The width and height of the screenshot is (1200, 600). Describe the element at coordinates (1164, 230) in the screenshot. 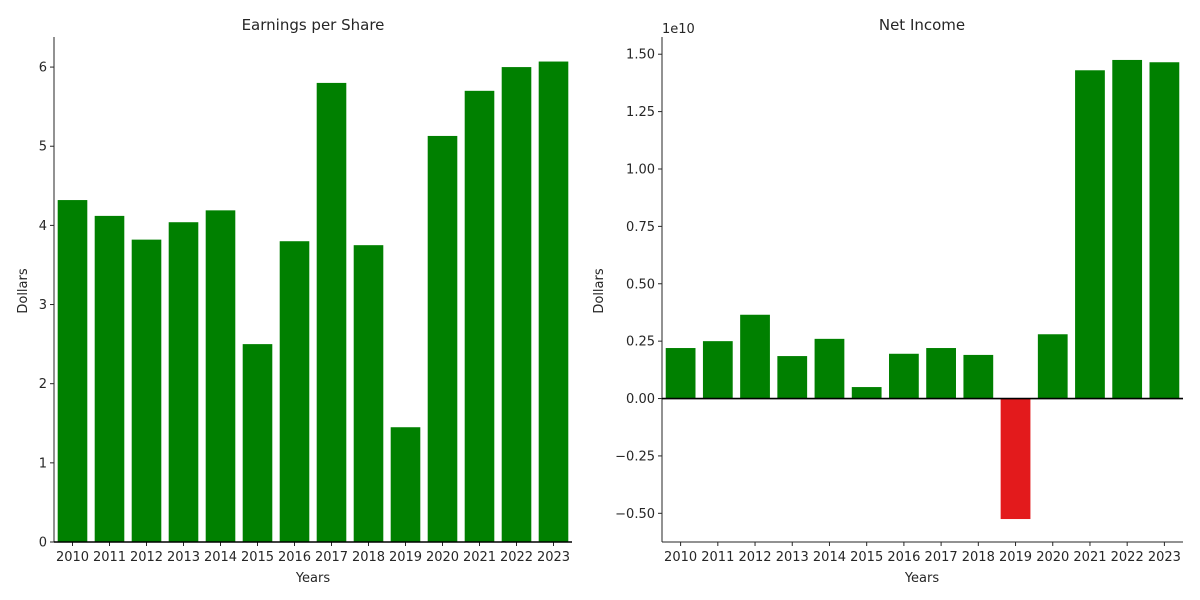

I see `net-income-bar-2023` at that location.